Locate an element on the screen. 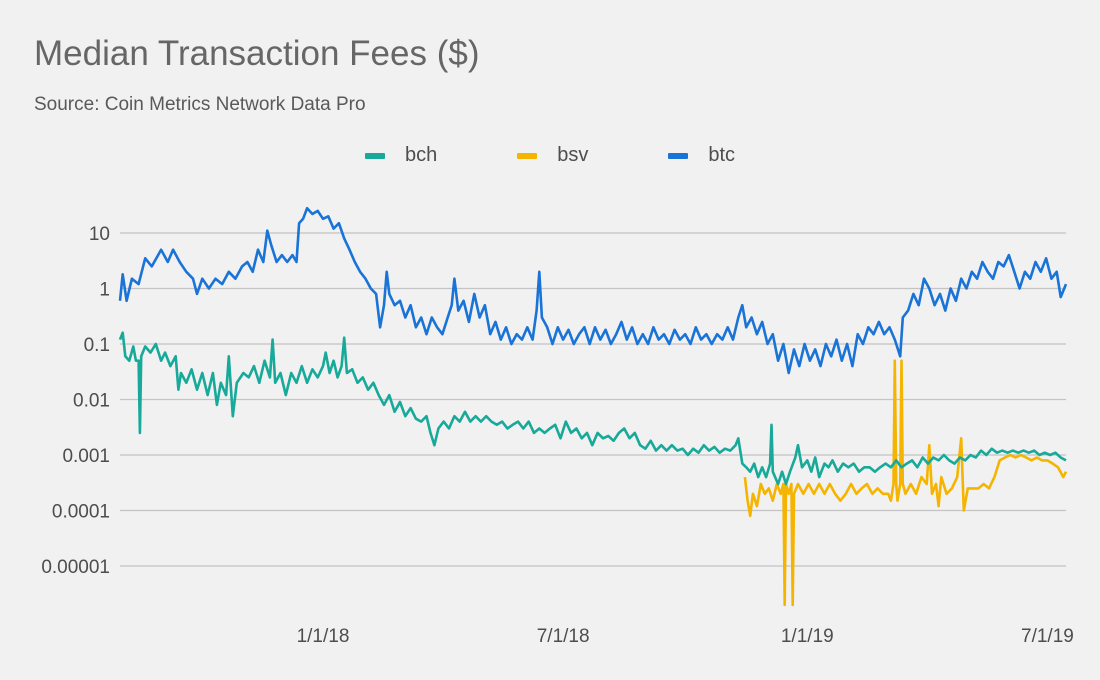  y-axis-labels: 10 1 0.1 0.01 0.001 0.0001 0.00001 is located at coordinates (75, 401).